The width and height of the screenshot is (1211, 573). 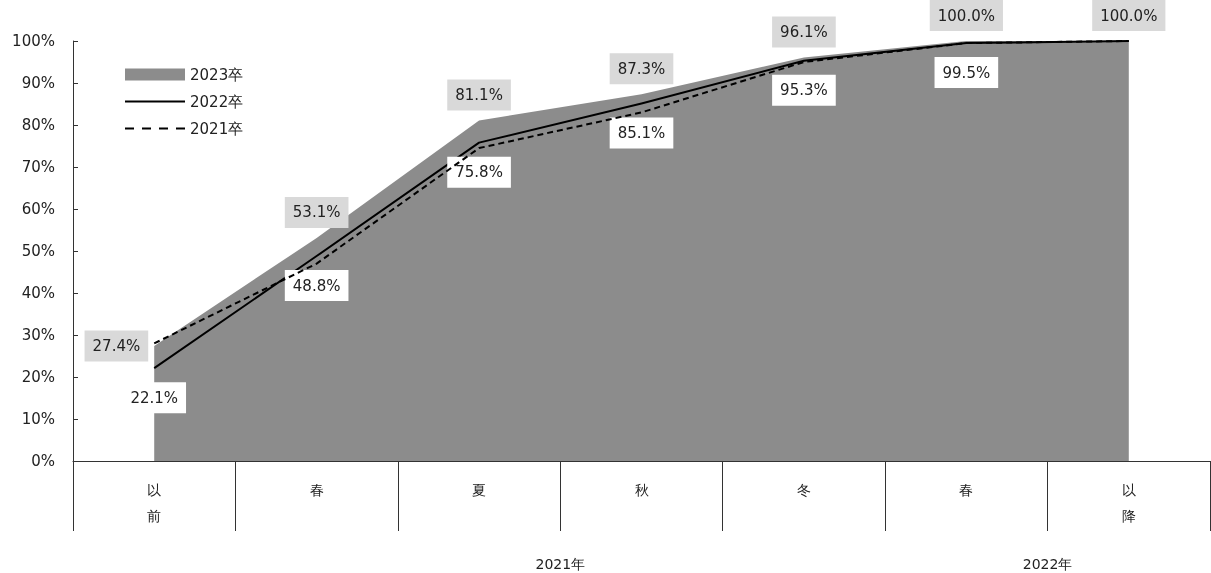 What do you see at coordinates (38, 293) in the screenshot?
I see `y-tick-label: 40%` at bounding box center [38, 293].